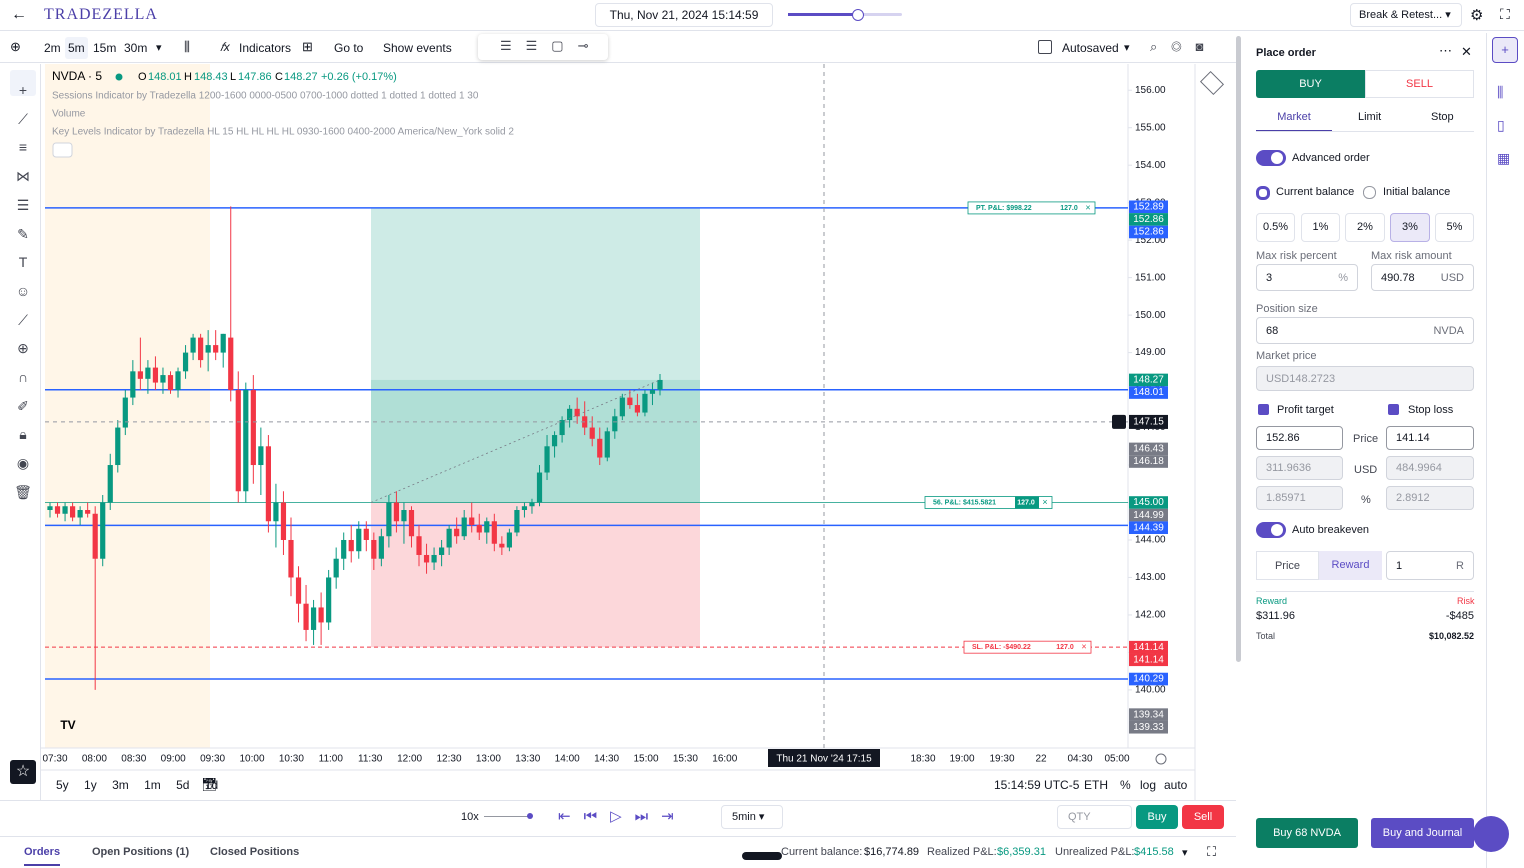 The height and width of the screenshot is (868, 1524). I want to click on percent-option: 0.5%, so click(1275, 227).